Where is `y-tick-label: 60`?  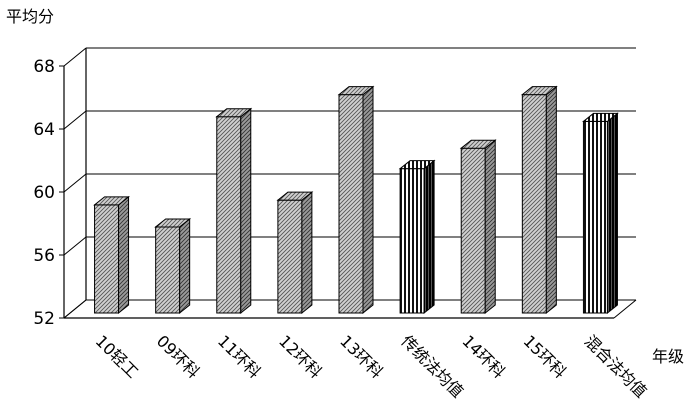
y-tick-label: 60 is located at coordinates (44, 193).